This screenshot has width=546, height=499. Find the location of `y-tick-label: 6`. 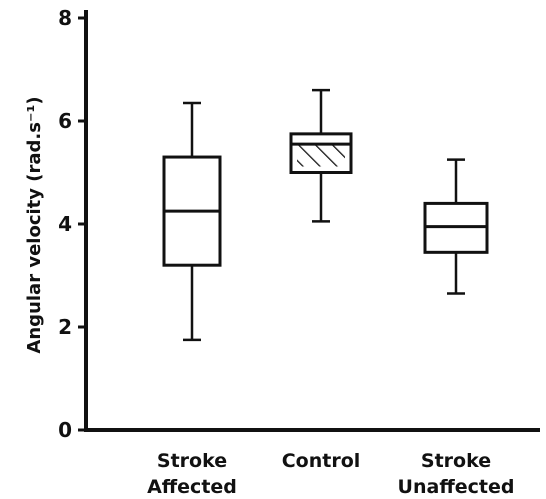

y-tick-label: 6 is located at coordinates (65, 121).